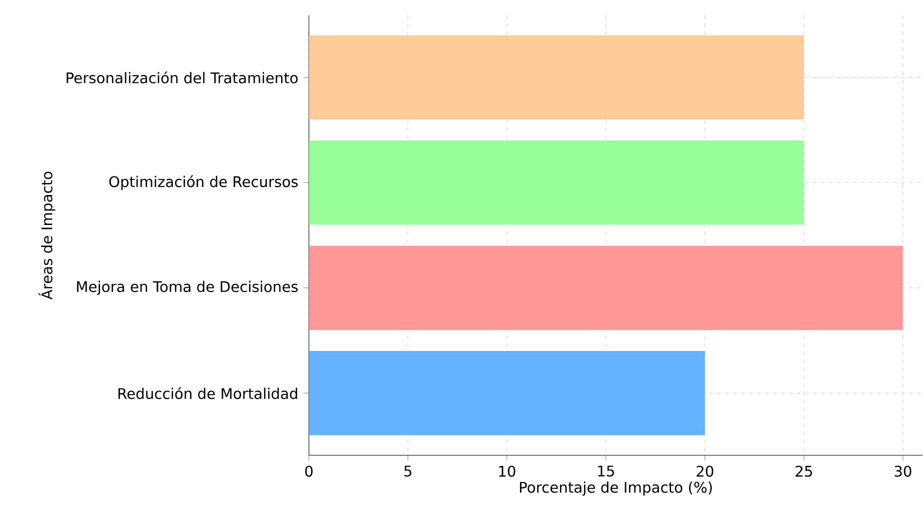 The image size is (923, 522). I want to click on y-tick-label: Reducción de Mortalidad, so click(208, 393).